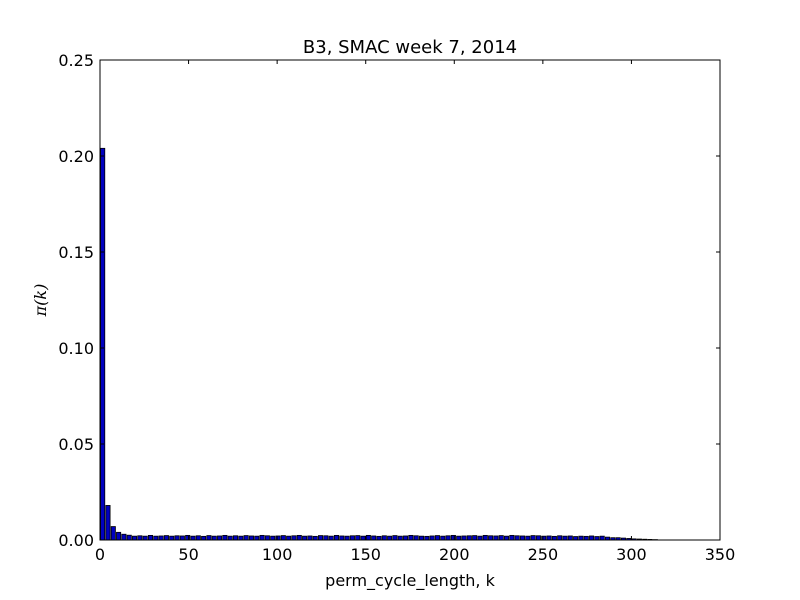  What do you see at coordinates (365, 554) in the screenshot?
I see `x-tick-label: 150` at bounding box center [365, 554].